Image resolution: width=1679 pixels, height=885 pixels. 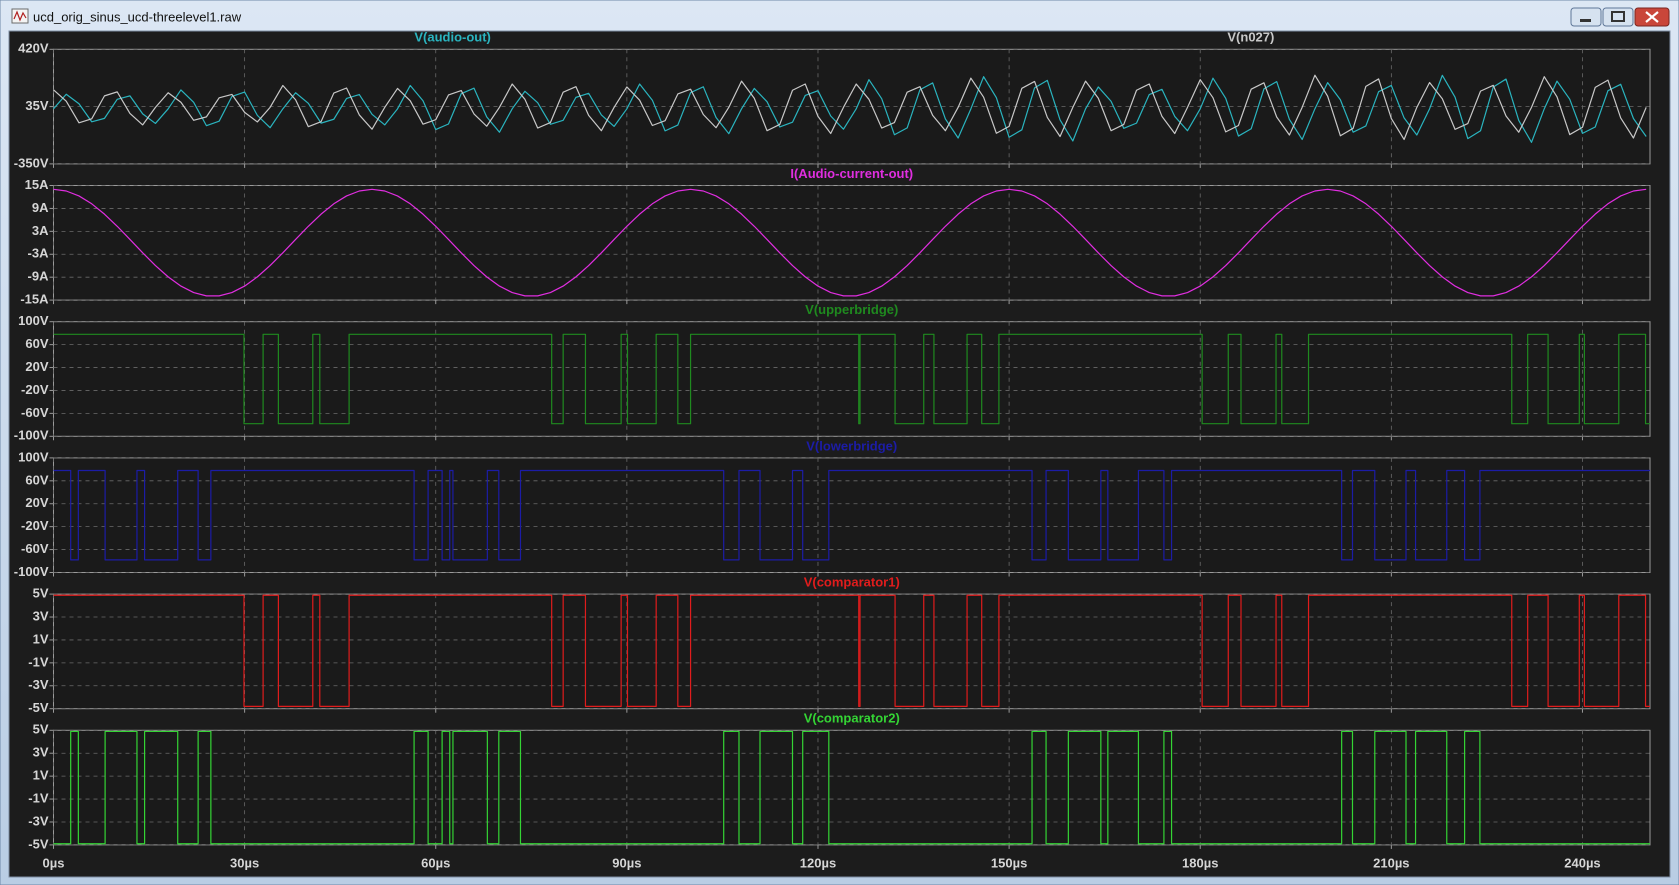 What do you see at coordinates (244, 862) in the screenshot?
I see `x-tick-label: 30µs` at bounding box center [244, 862].